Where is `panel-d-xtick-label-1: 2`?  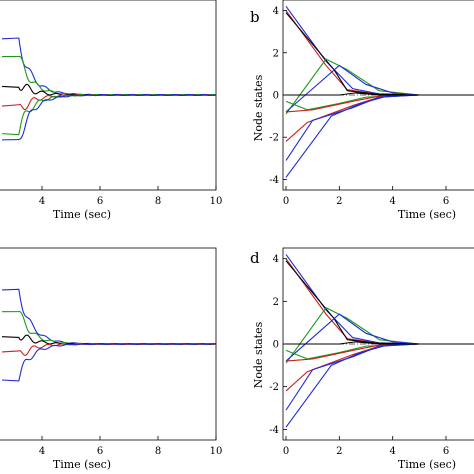
panel-d-xtick-label-1: 2 is located at coordinates (339, 451).